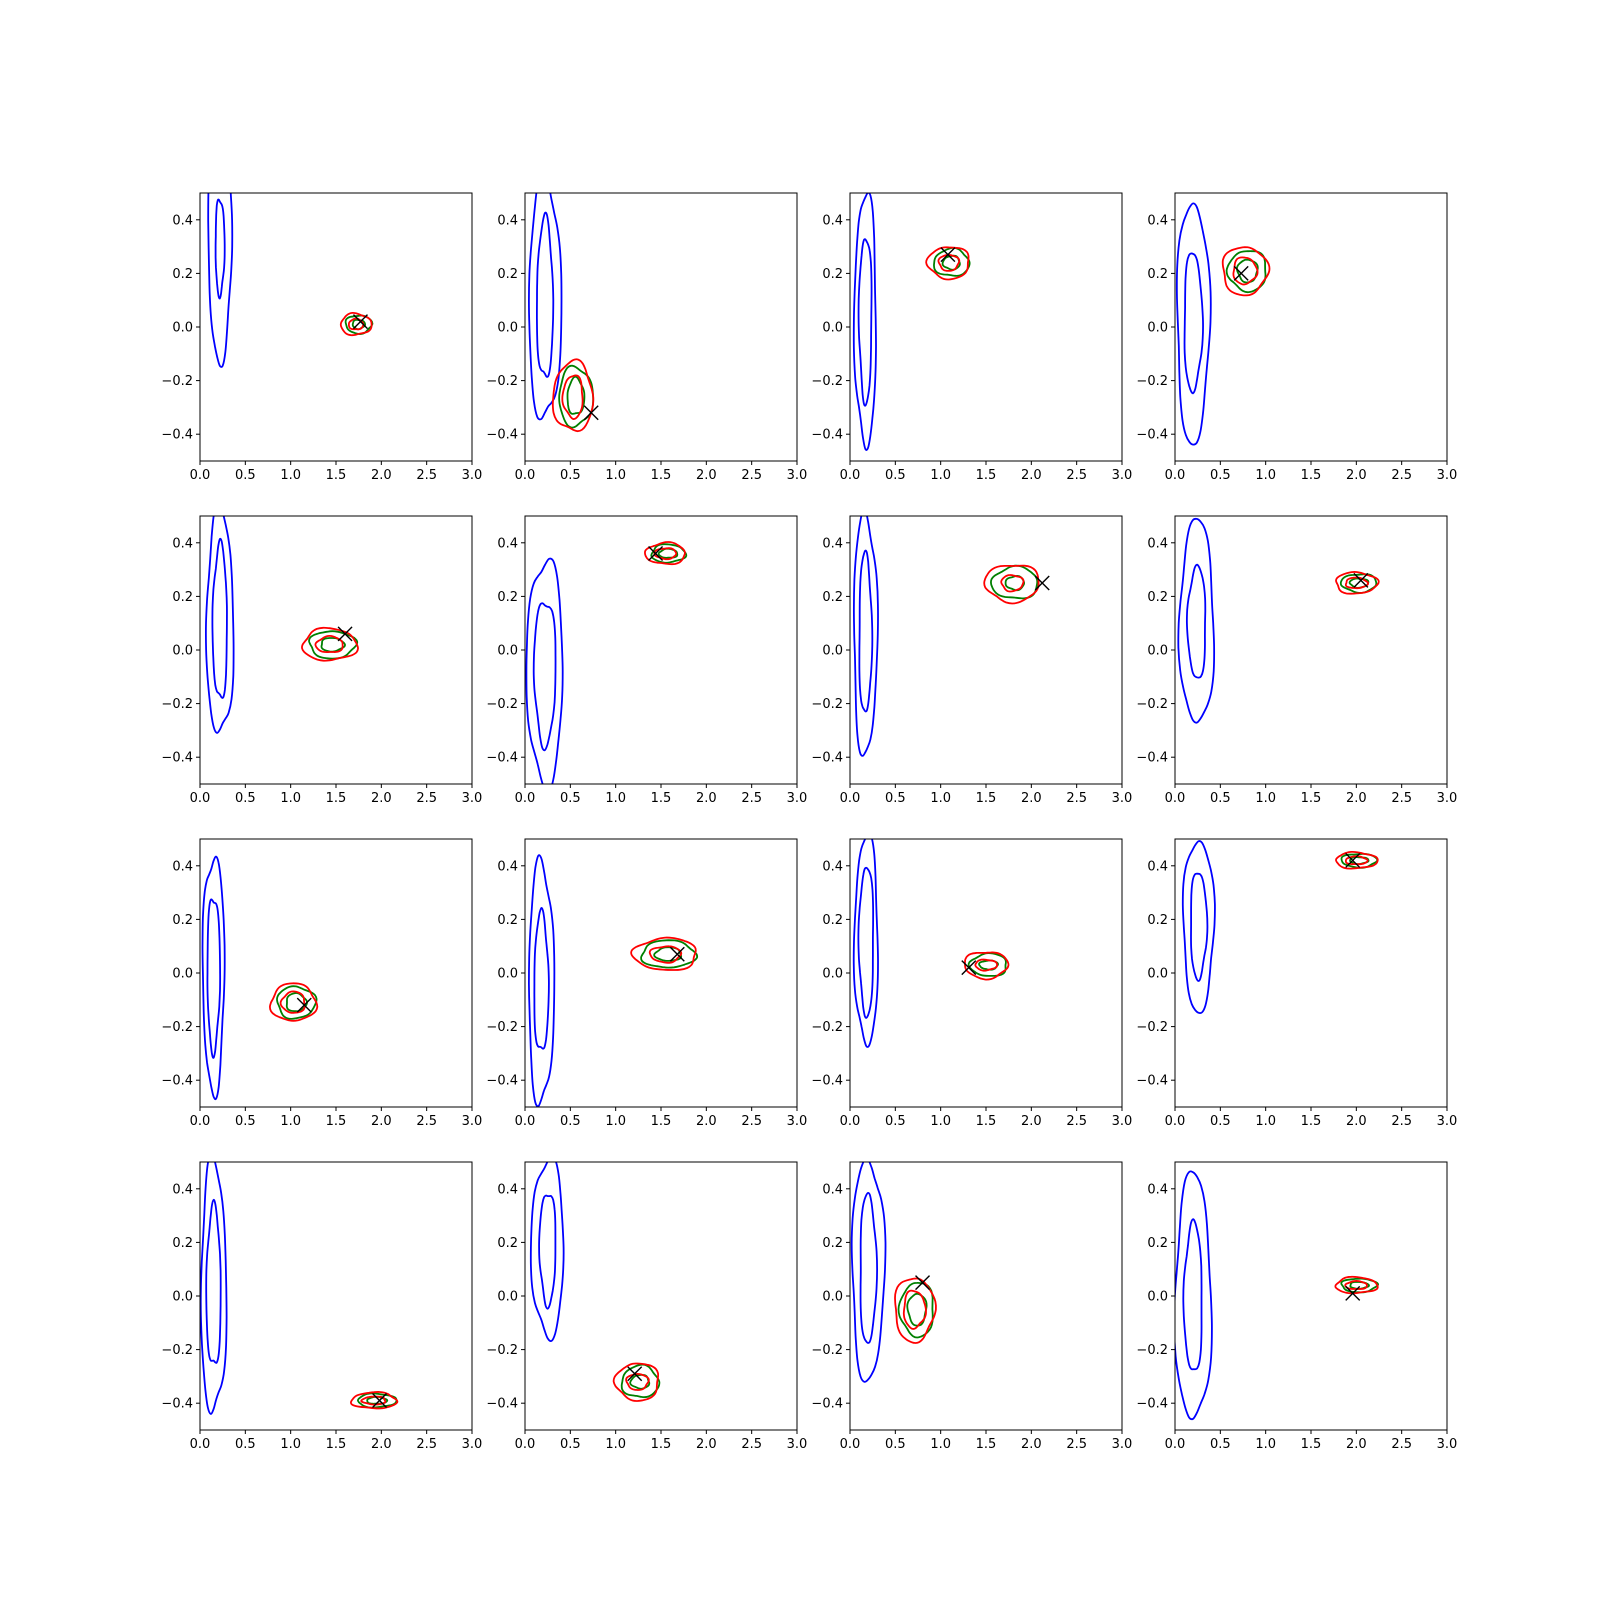  What do you see at coordinates (1296, 1306) in the screenshot?
I see `panel-16: 0.0 0.5 1.0 1.5 2.0 2.5 3.0 −0.4 −0.2 0.0 0.2 0.4` at bounding box center [1296, 1306].